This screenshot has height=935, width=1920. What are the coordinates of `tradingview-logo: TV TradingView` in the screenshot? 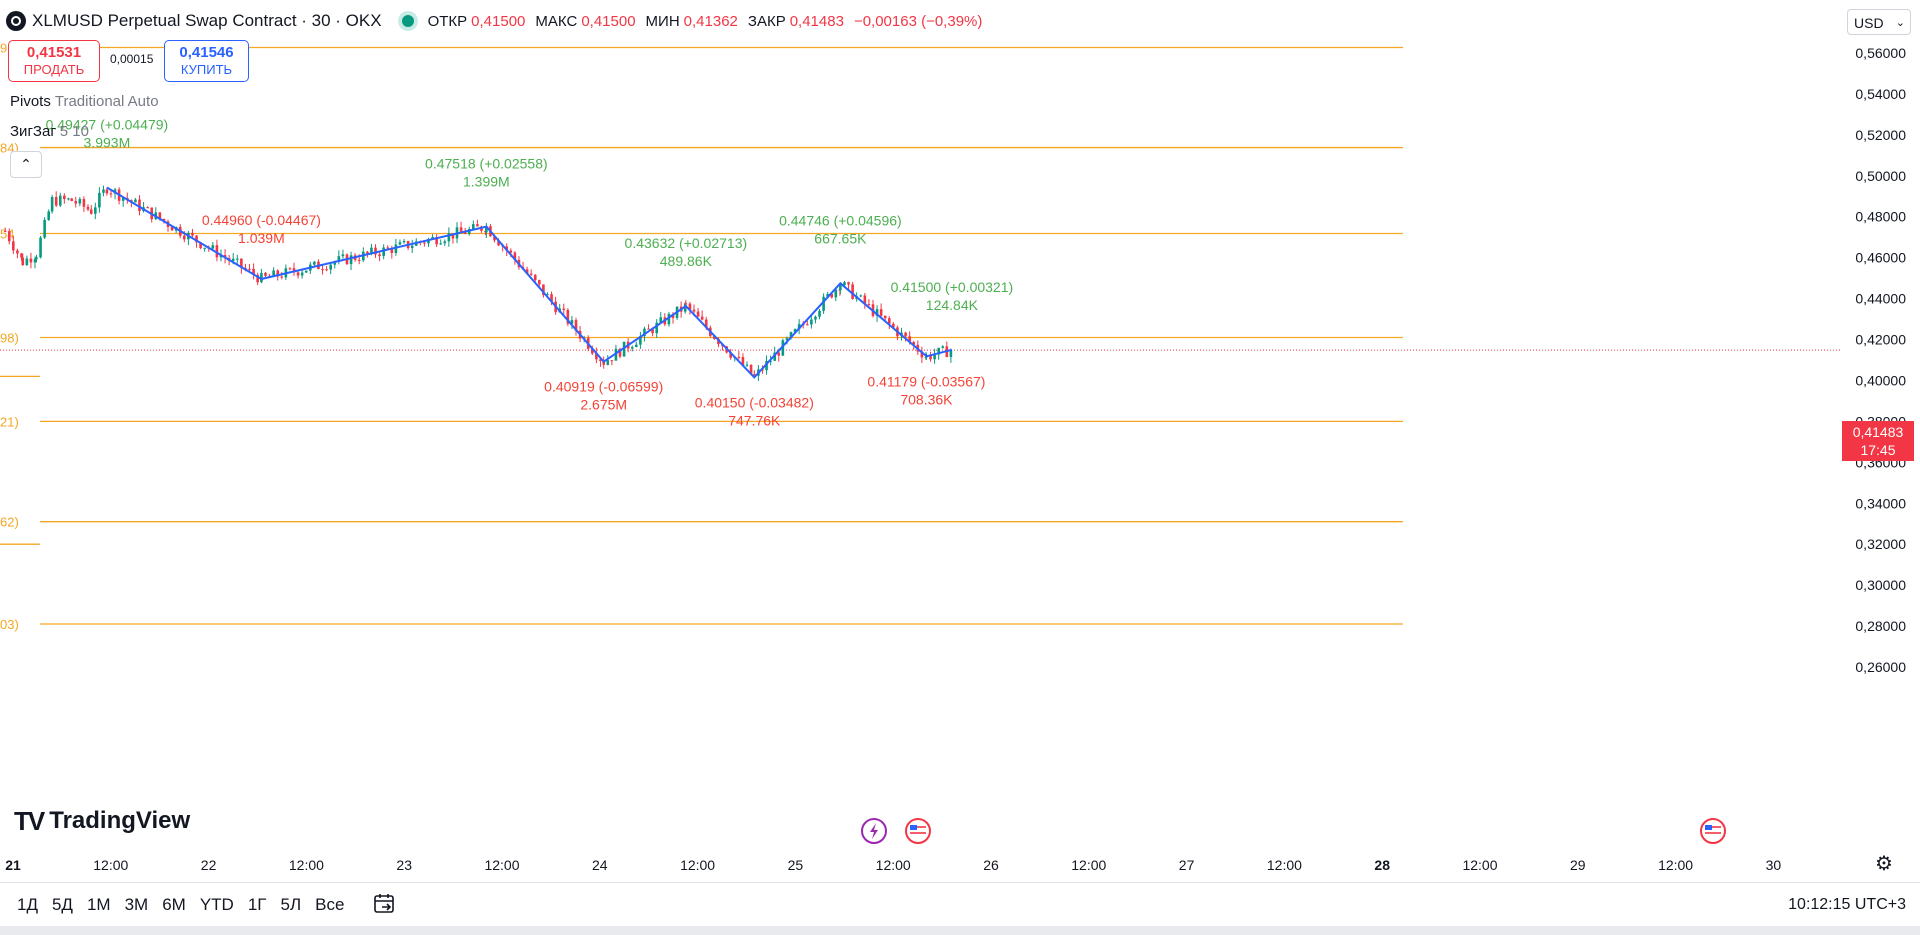 It's located at (102, 821).